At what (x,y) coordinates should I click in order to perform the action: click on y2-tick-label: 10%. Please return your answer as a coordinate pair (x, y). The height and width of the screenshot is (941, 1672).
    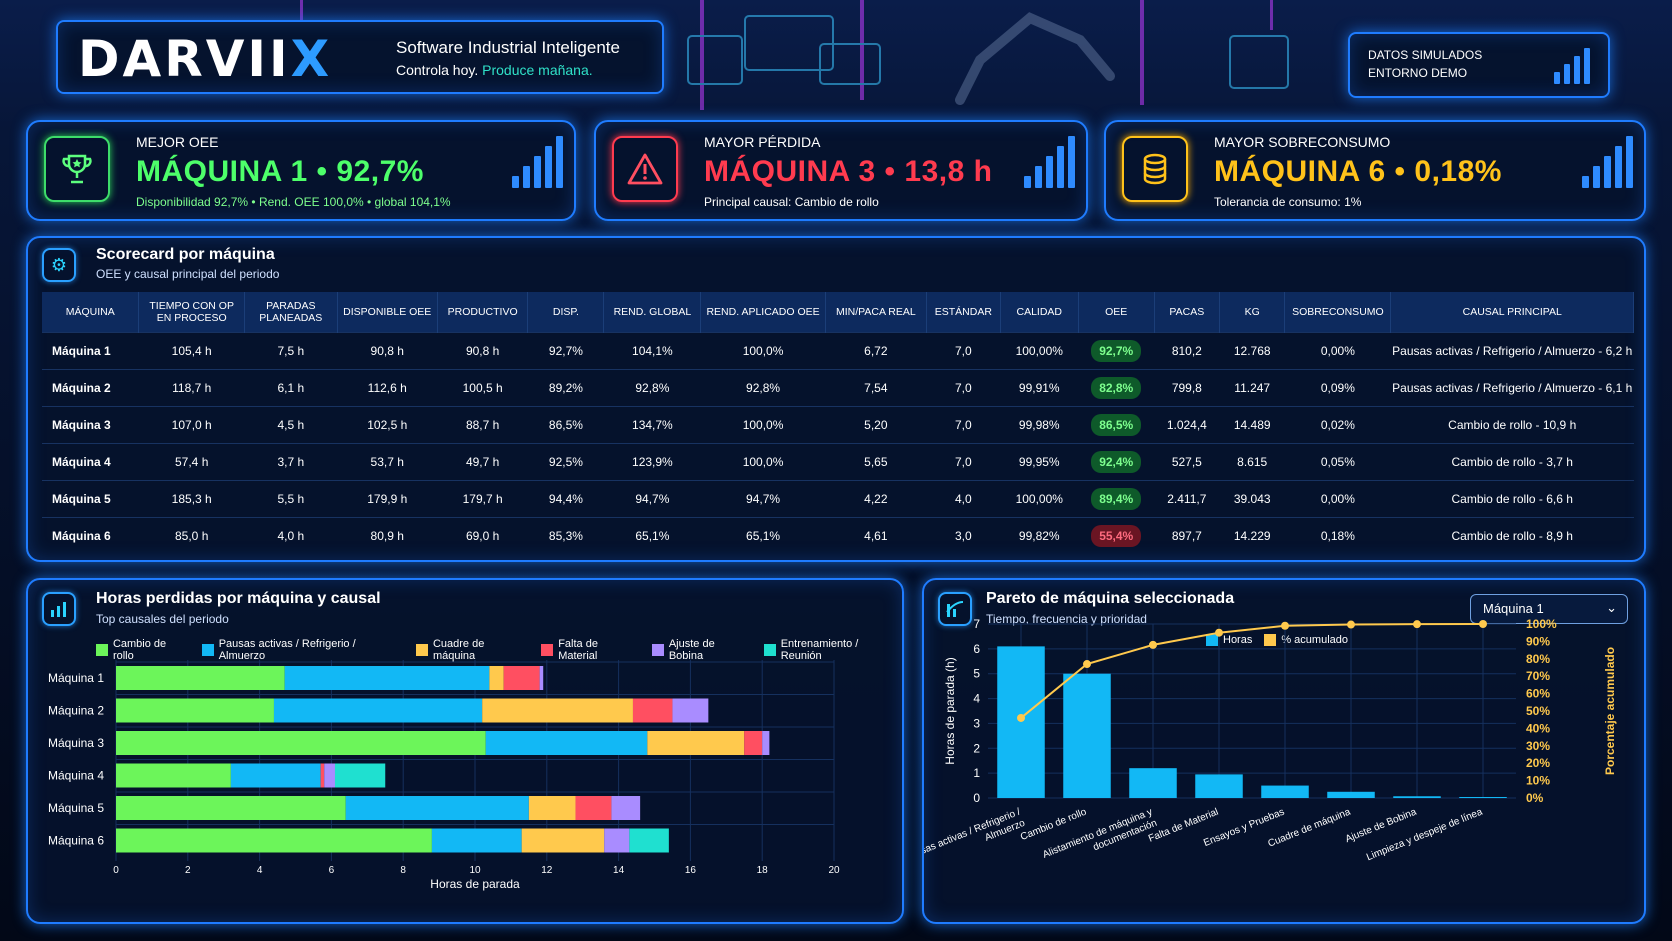
    Looking at the image, I should click on (1538, 781).